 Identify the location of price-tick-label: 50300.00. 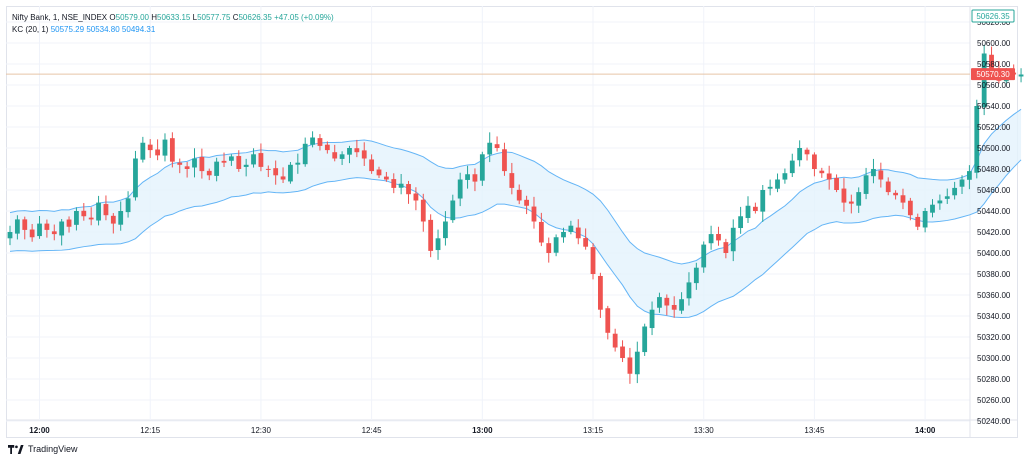
(994, 358).